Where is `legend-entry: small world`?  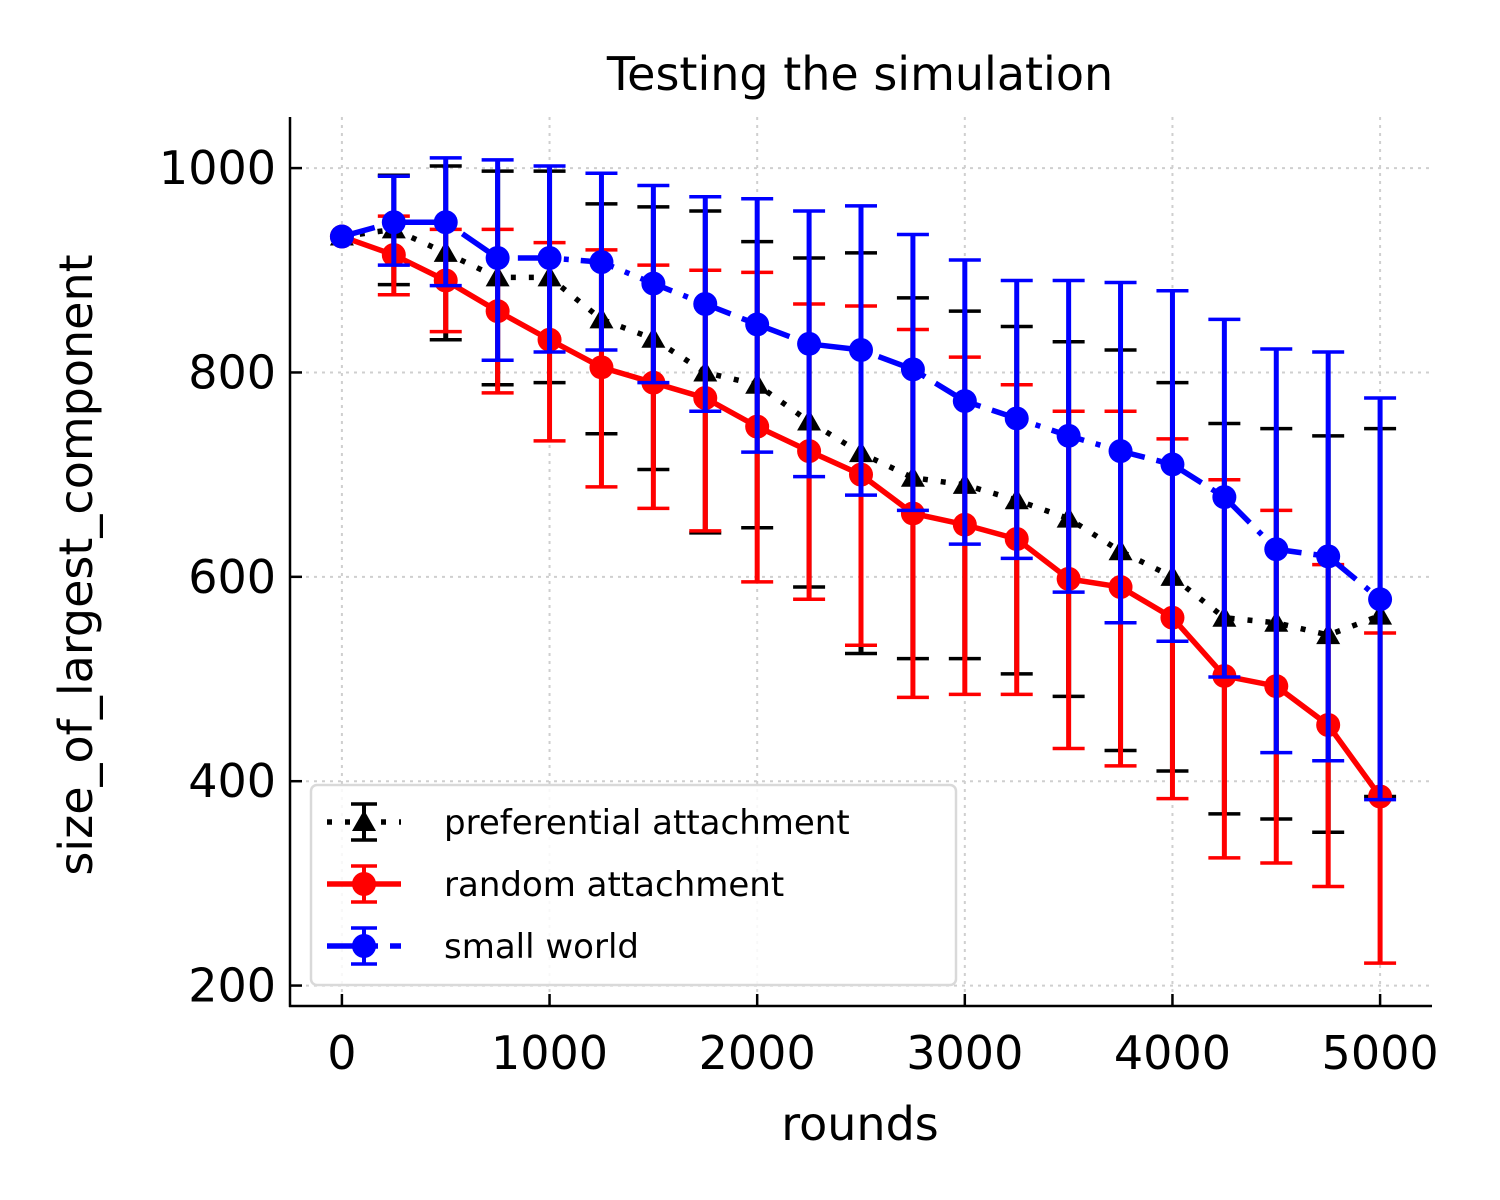 legend-entry: small world is located at coordinates (483, 946).